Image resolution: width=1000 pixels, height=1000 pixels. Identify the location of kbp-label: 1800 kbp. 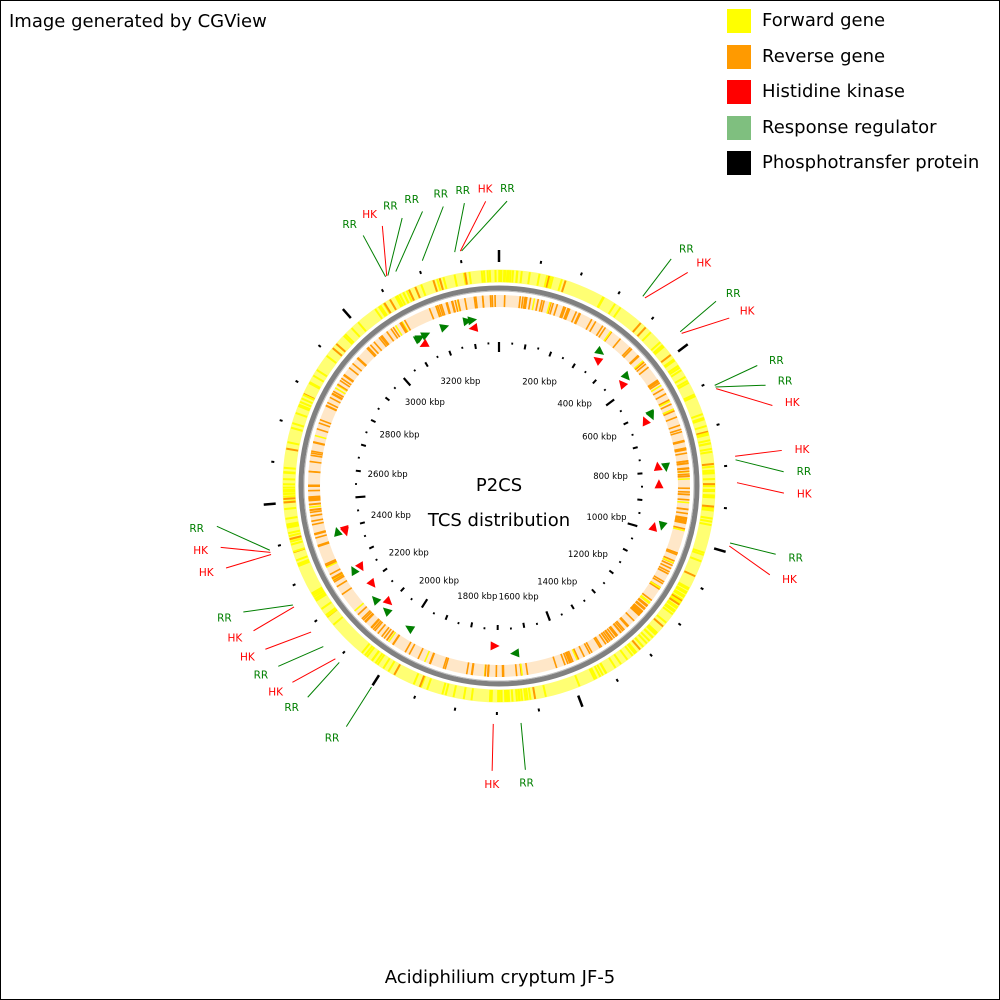
(477, 597).